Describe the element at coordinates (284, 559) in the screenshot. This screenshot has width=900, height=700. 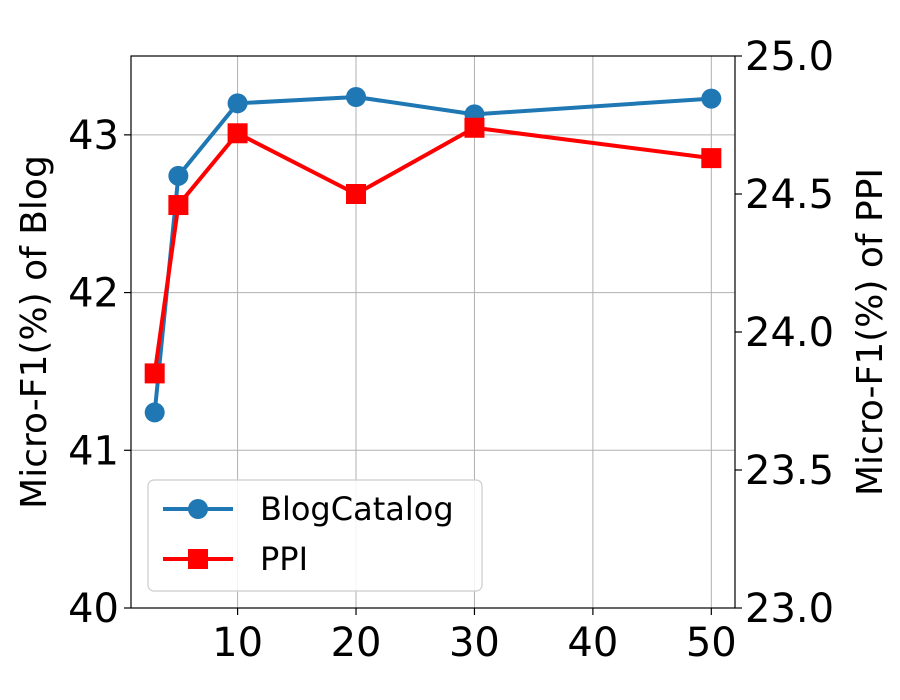
I see `legend-label: PPI` at that location.